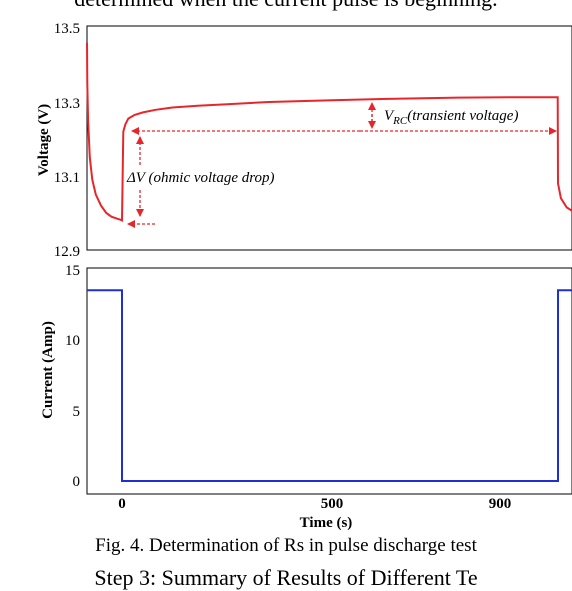 This screenshot has width=572, height=591. Describe the element at coordinates (67, 29) in the screenshot. I see `voltage-ytick: 13.5` at that location.